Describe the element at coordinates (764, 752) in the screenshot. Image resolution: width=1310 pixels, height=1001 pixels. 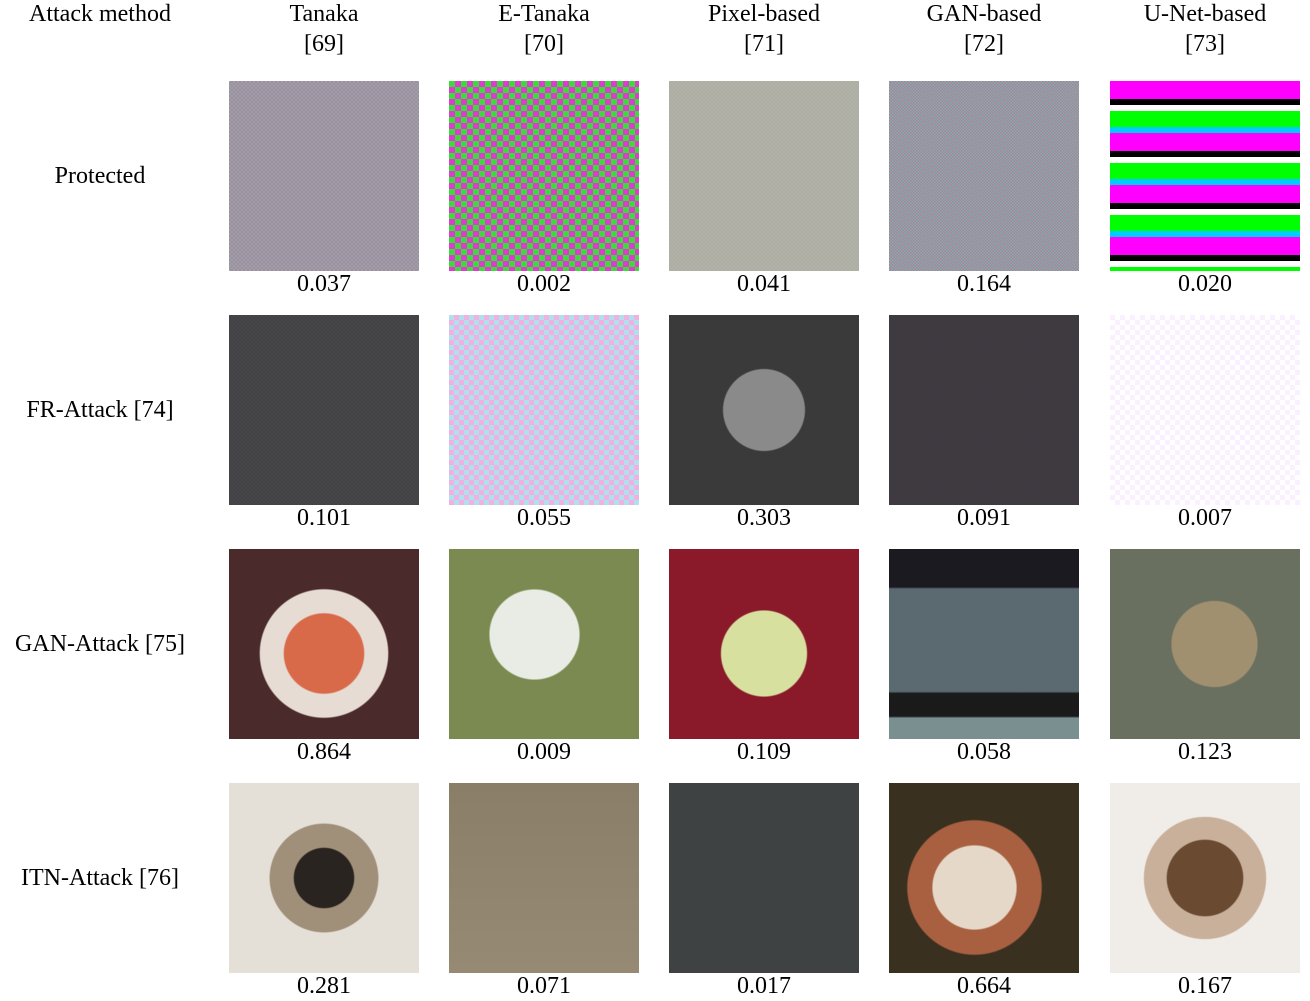
I see `score: 0.109` at that location.